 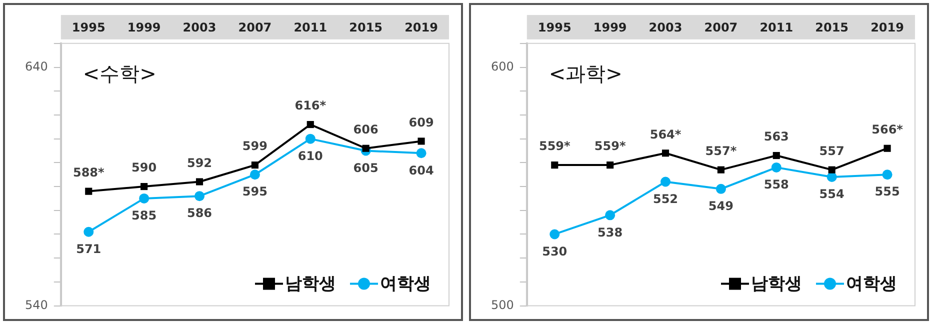 What do you see at coordinates (199, 213) in the screenshot?
I see `data-label: 586` at bounding box center [199, 213].